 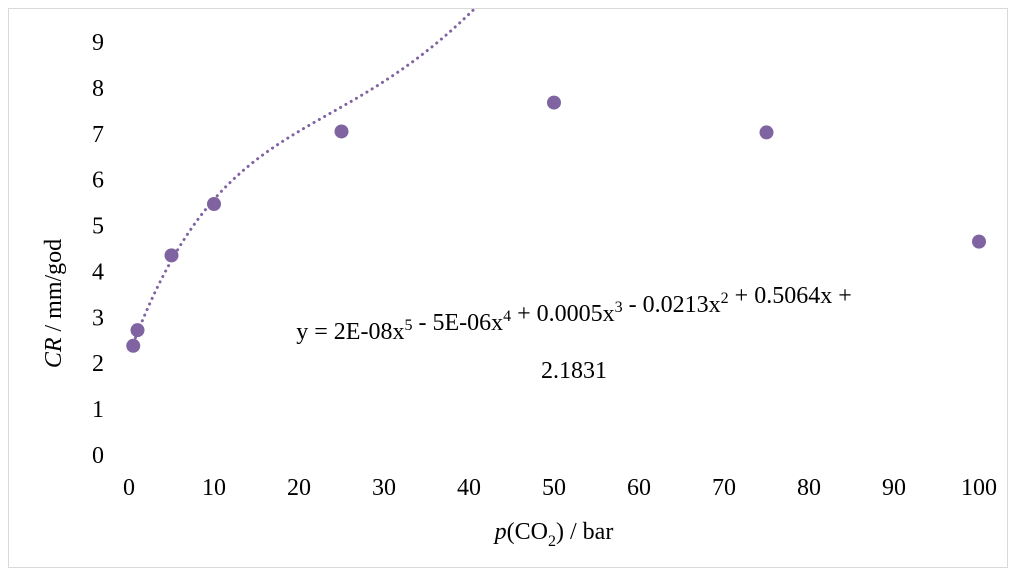 I want to click on y-tick-label: 1, so click(x=98, y=410).